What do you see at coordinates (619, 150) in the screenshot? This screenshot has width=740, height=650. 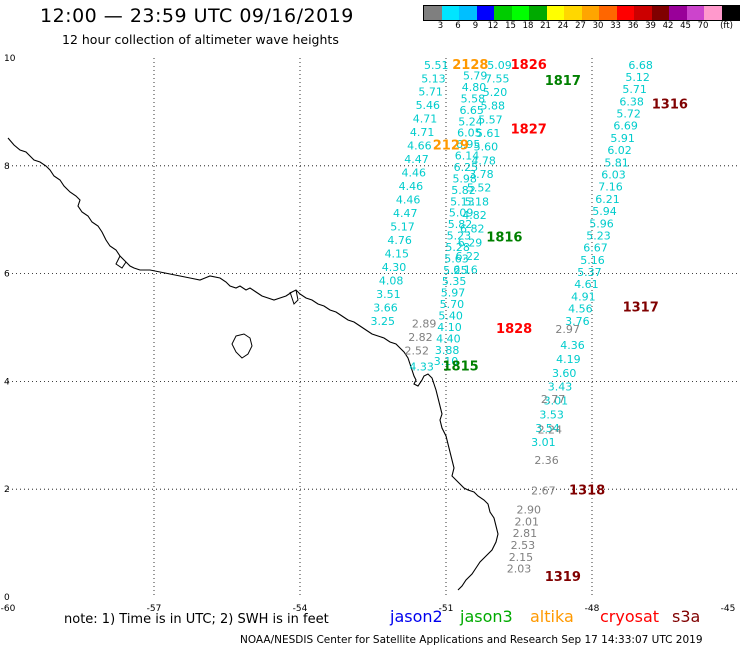 I see `wave-height-value: 6.02` at bounding box center [619, 150].